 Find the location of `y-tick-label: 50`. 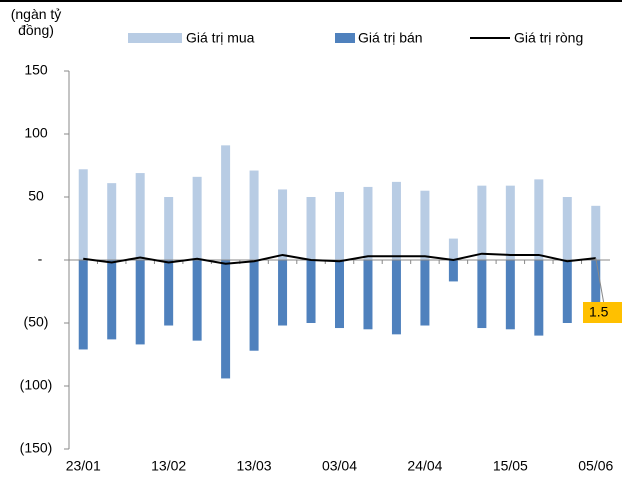

y-tick-label: 50 is located at coordinates (36, 196).